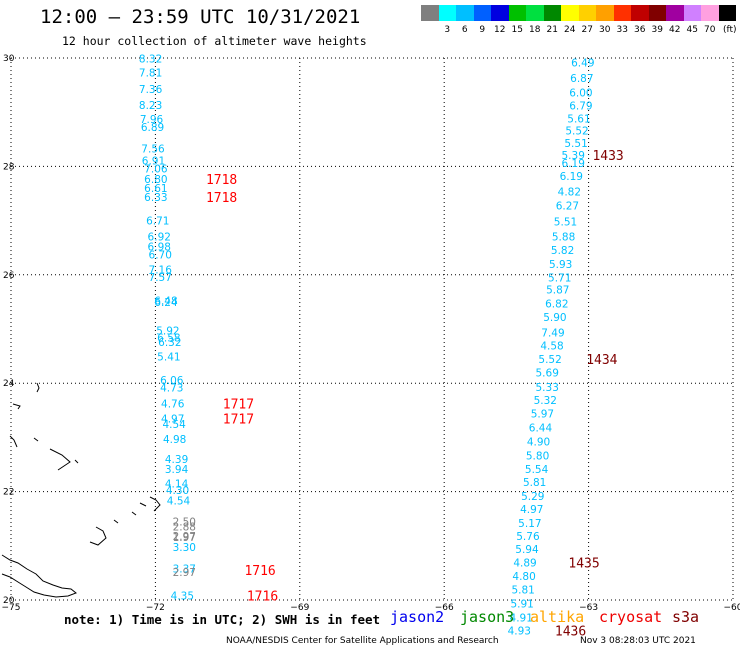 The image size is (740, 650). I want to click on color-scale-tick: 12, so click(500, 30).